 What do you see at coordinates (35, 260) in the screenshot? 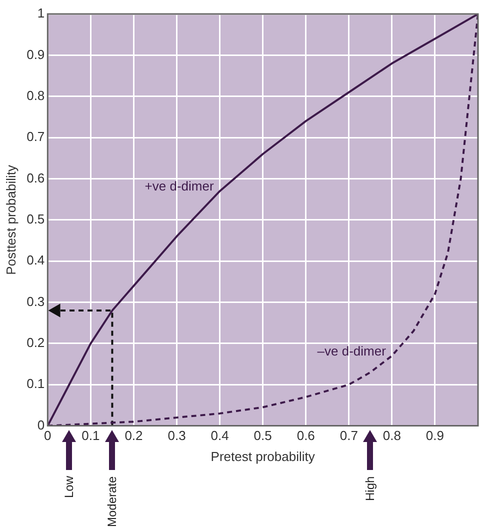
I see `y-tick-label: 0.4` at bounding box center [35, 260].